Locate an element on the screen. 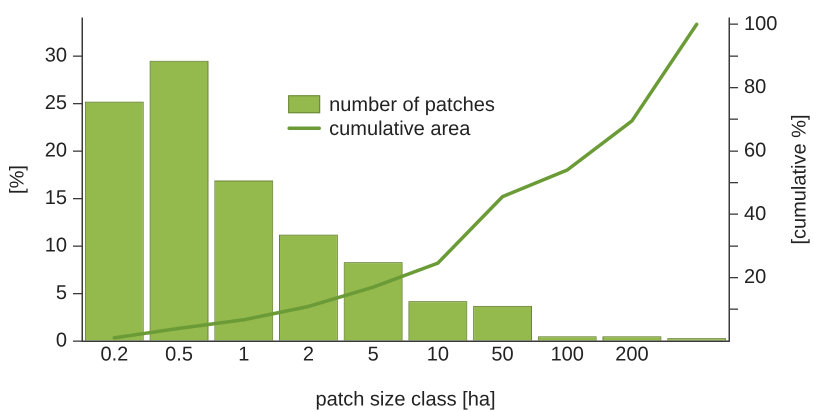 The height and width of the screenshot is (412, 814). x-tick-label: 200 is located at coordinates (632, 355).